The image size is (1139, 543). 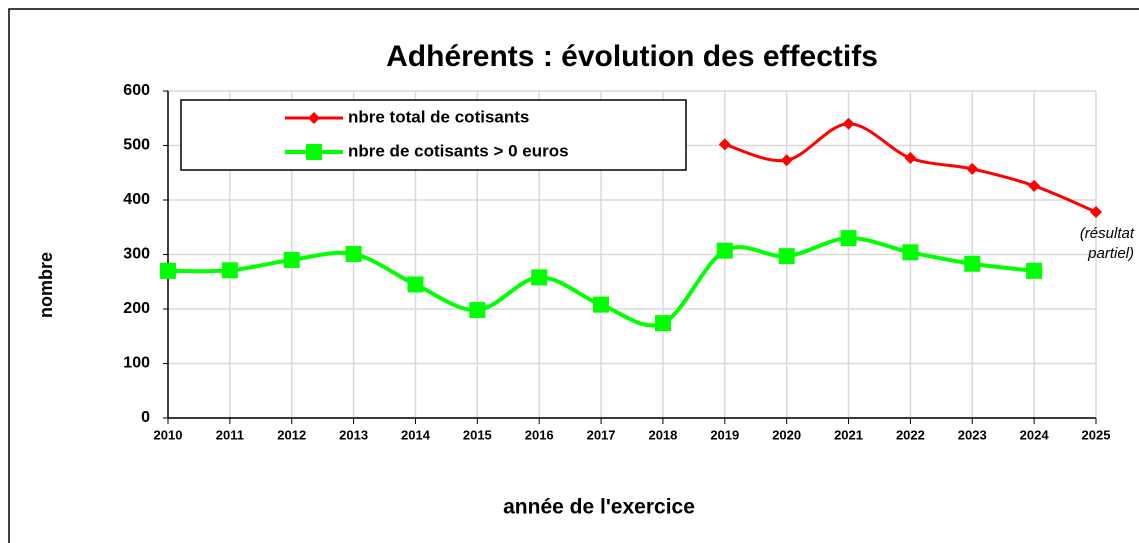 I want to click on chart-title: Adhérents : évolution des effectifs, so click(x=632, y=56).